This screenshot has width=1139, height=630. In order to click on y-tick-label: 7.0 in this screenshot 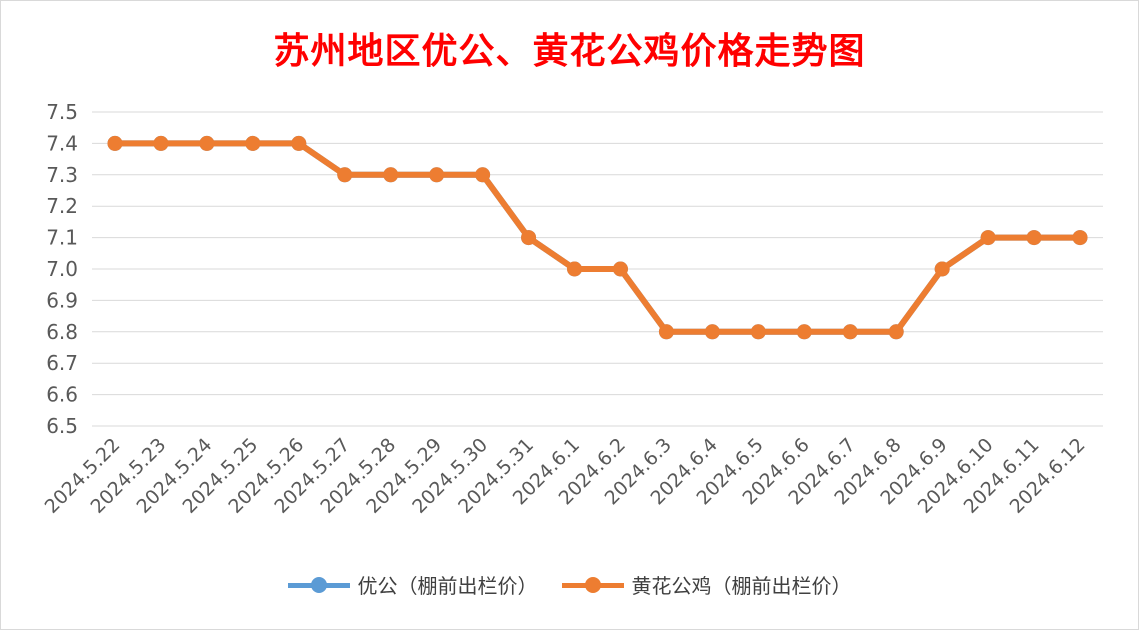, I will do `click(62, 269)`.